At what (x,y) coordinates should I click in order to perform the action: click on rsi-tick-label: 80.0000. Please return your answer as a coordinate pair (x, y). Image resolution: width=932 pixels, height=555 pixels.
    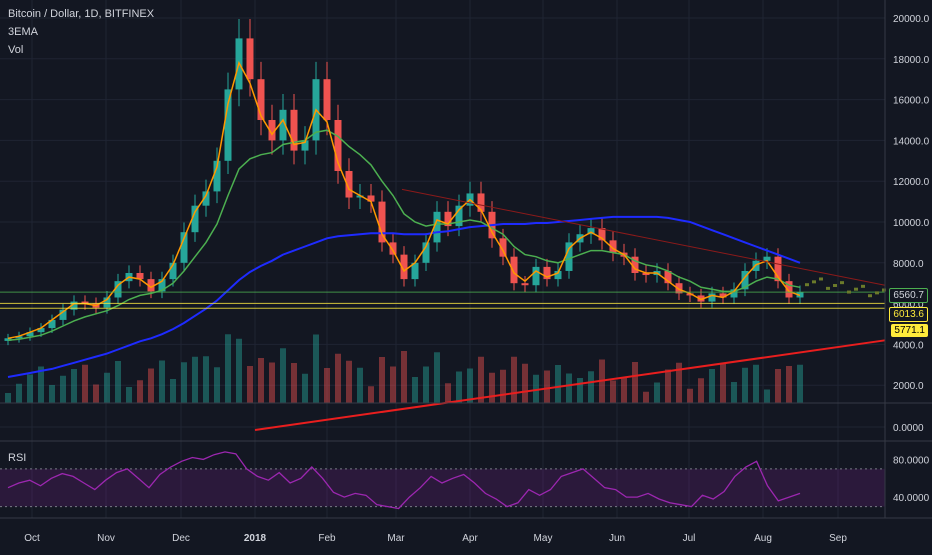
    Looking at the image, I should click on (911, 460).